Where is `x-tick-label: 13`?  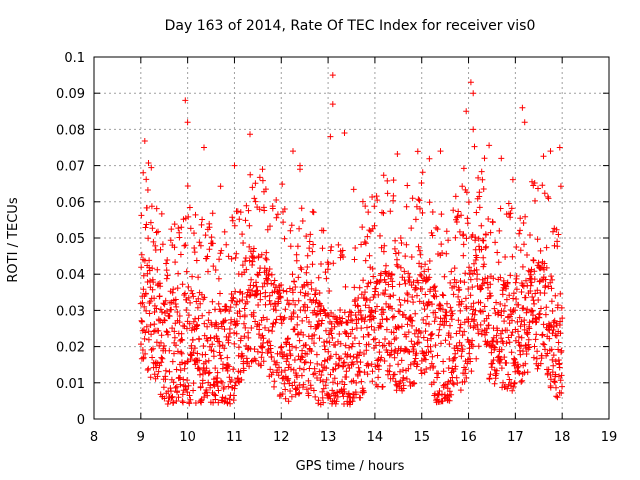
x-tick-label: 13 is located at coordinates (328, 437).